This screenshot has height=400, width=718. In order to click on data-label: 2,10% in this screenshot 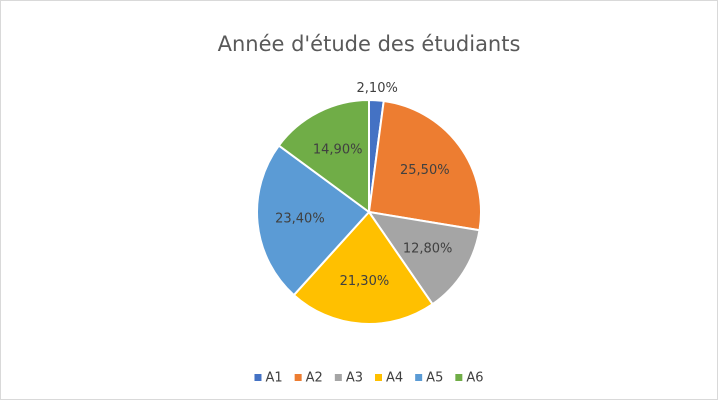, I will do `click(377, 88)`.